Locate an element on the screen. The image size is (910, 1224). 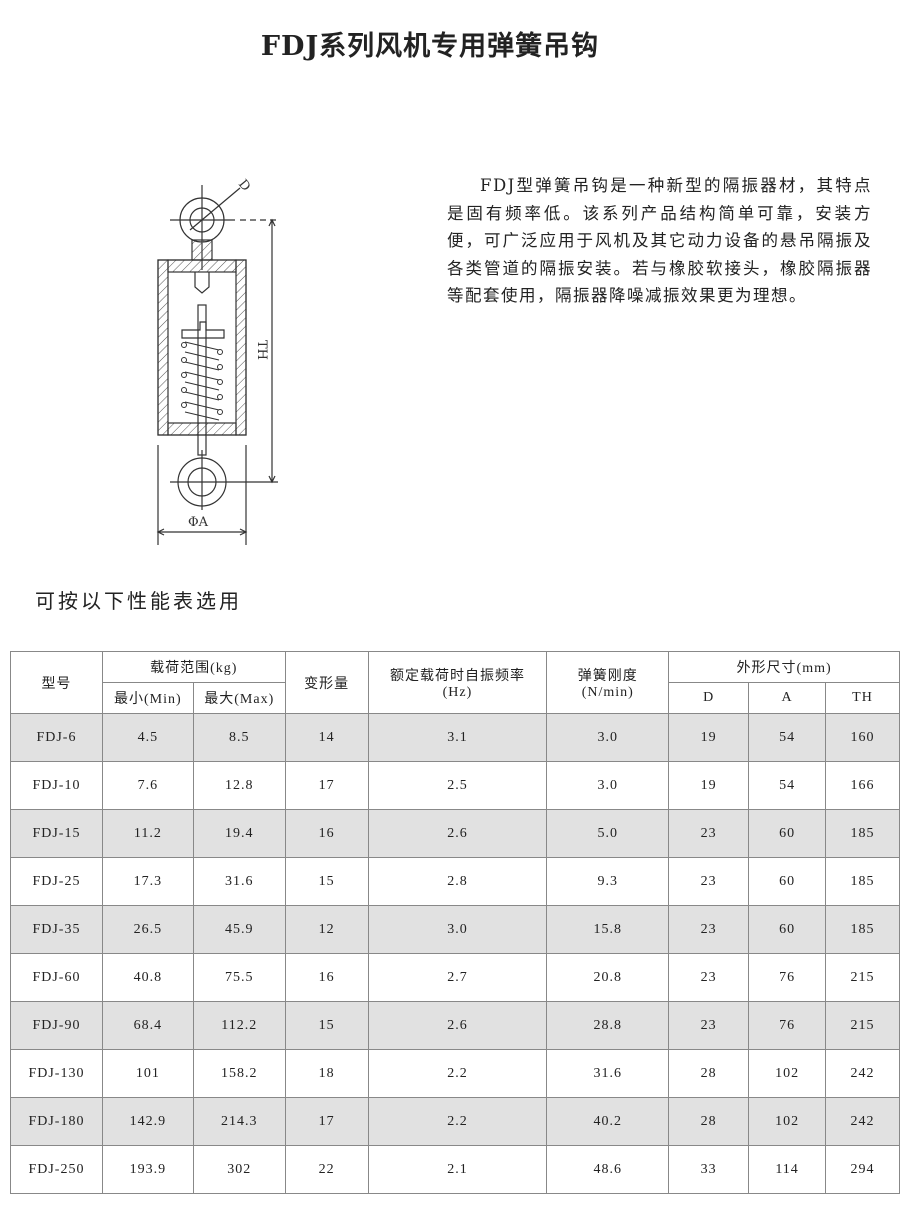
table-cell: 12 is located at coordinates (326, 929).